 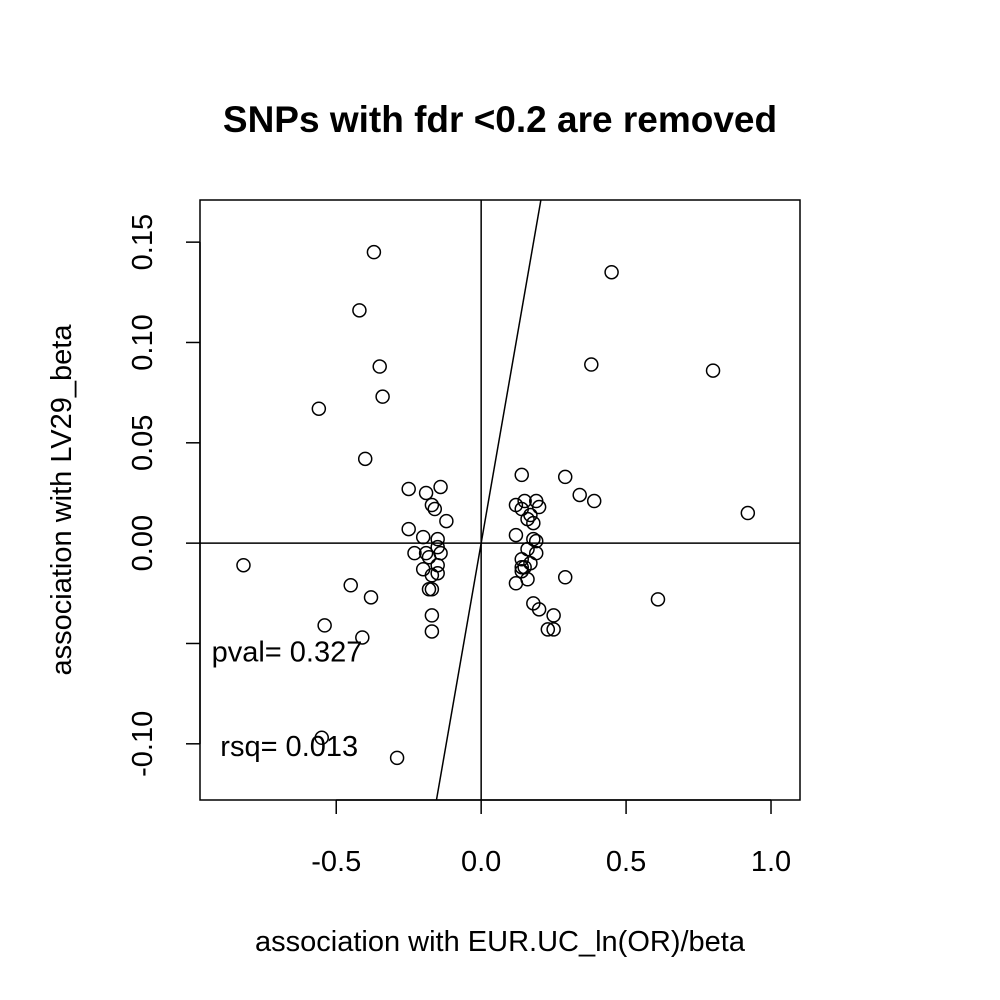 What do you see at coordinates (143, 744) in the screenshot?
I see `y-tick-label: -0.10` at bounding box center [143, 744].